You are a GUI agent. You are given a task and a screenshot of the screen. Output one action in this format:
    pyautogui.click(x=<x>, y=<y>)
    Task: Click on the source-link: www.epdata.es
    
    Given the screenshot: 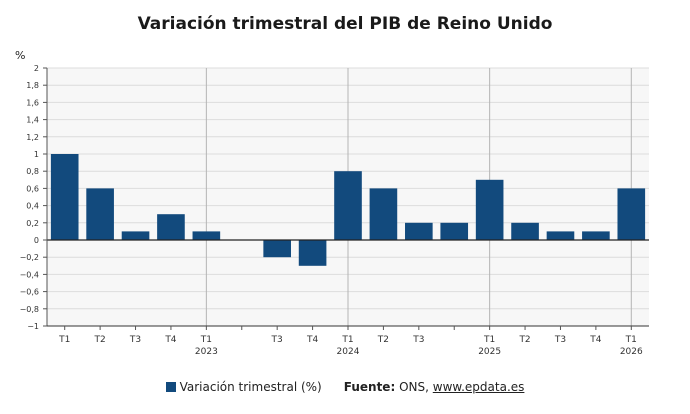 What is the action you would take?
    pyautogui.click(x=478, y=387)
    